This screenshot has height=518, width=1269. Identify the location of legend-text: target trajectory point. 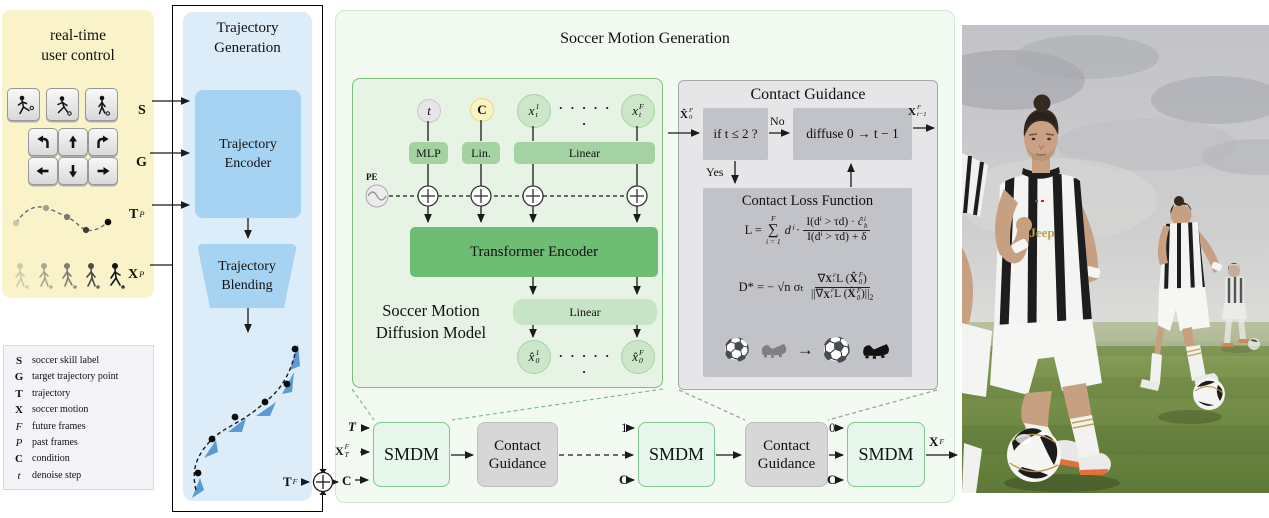
(75, 377).